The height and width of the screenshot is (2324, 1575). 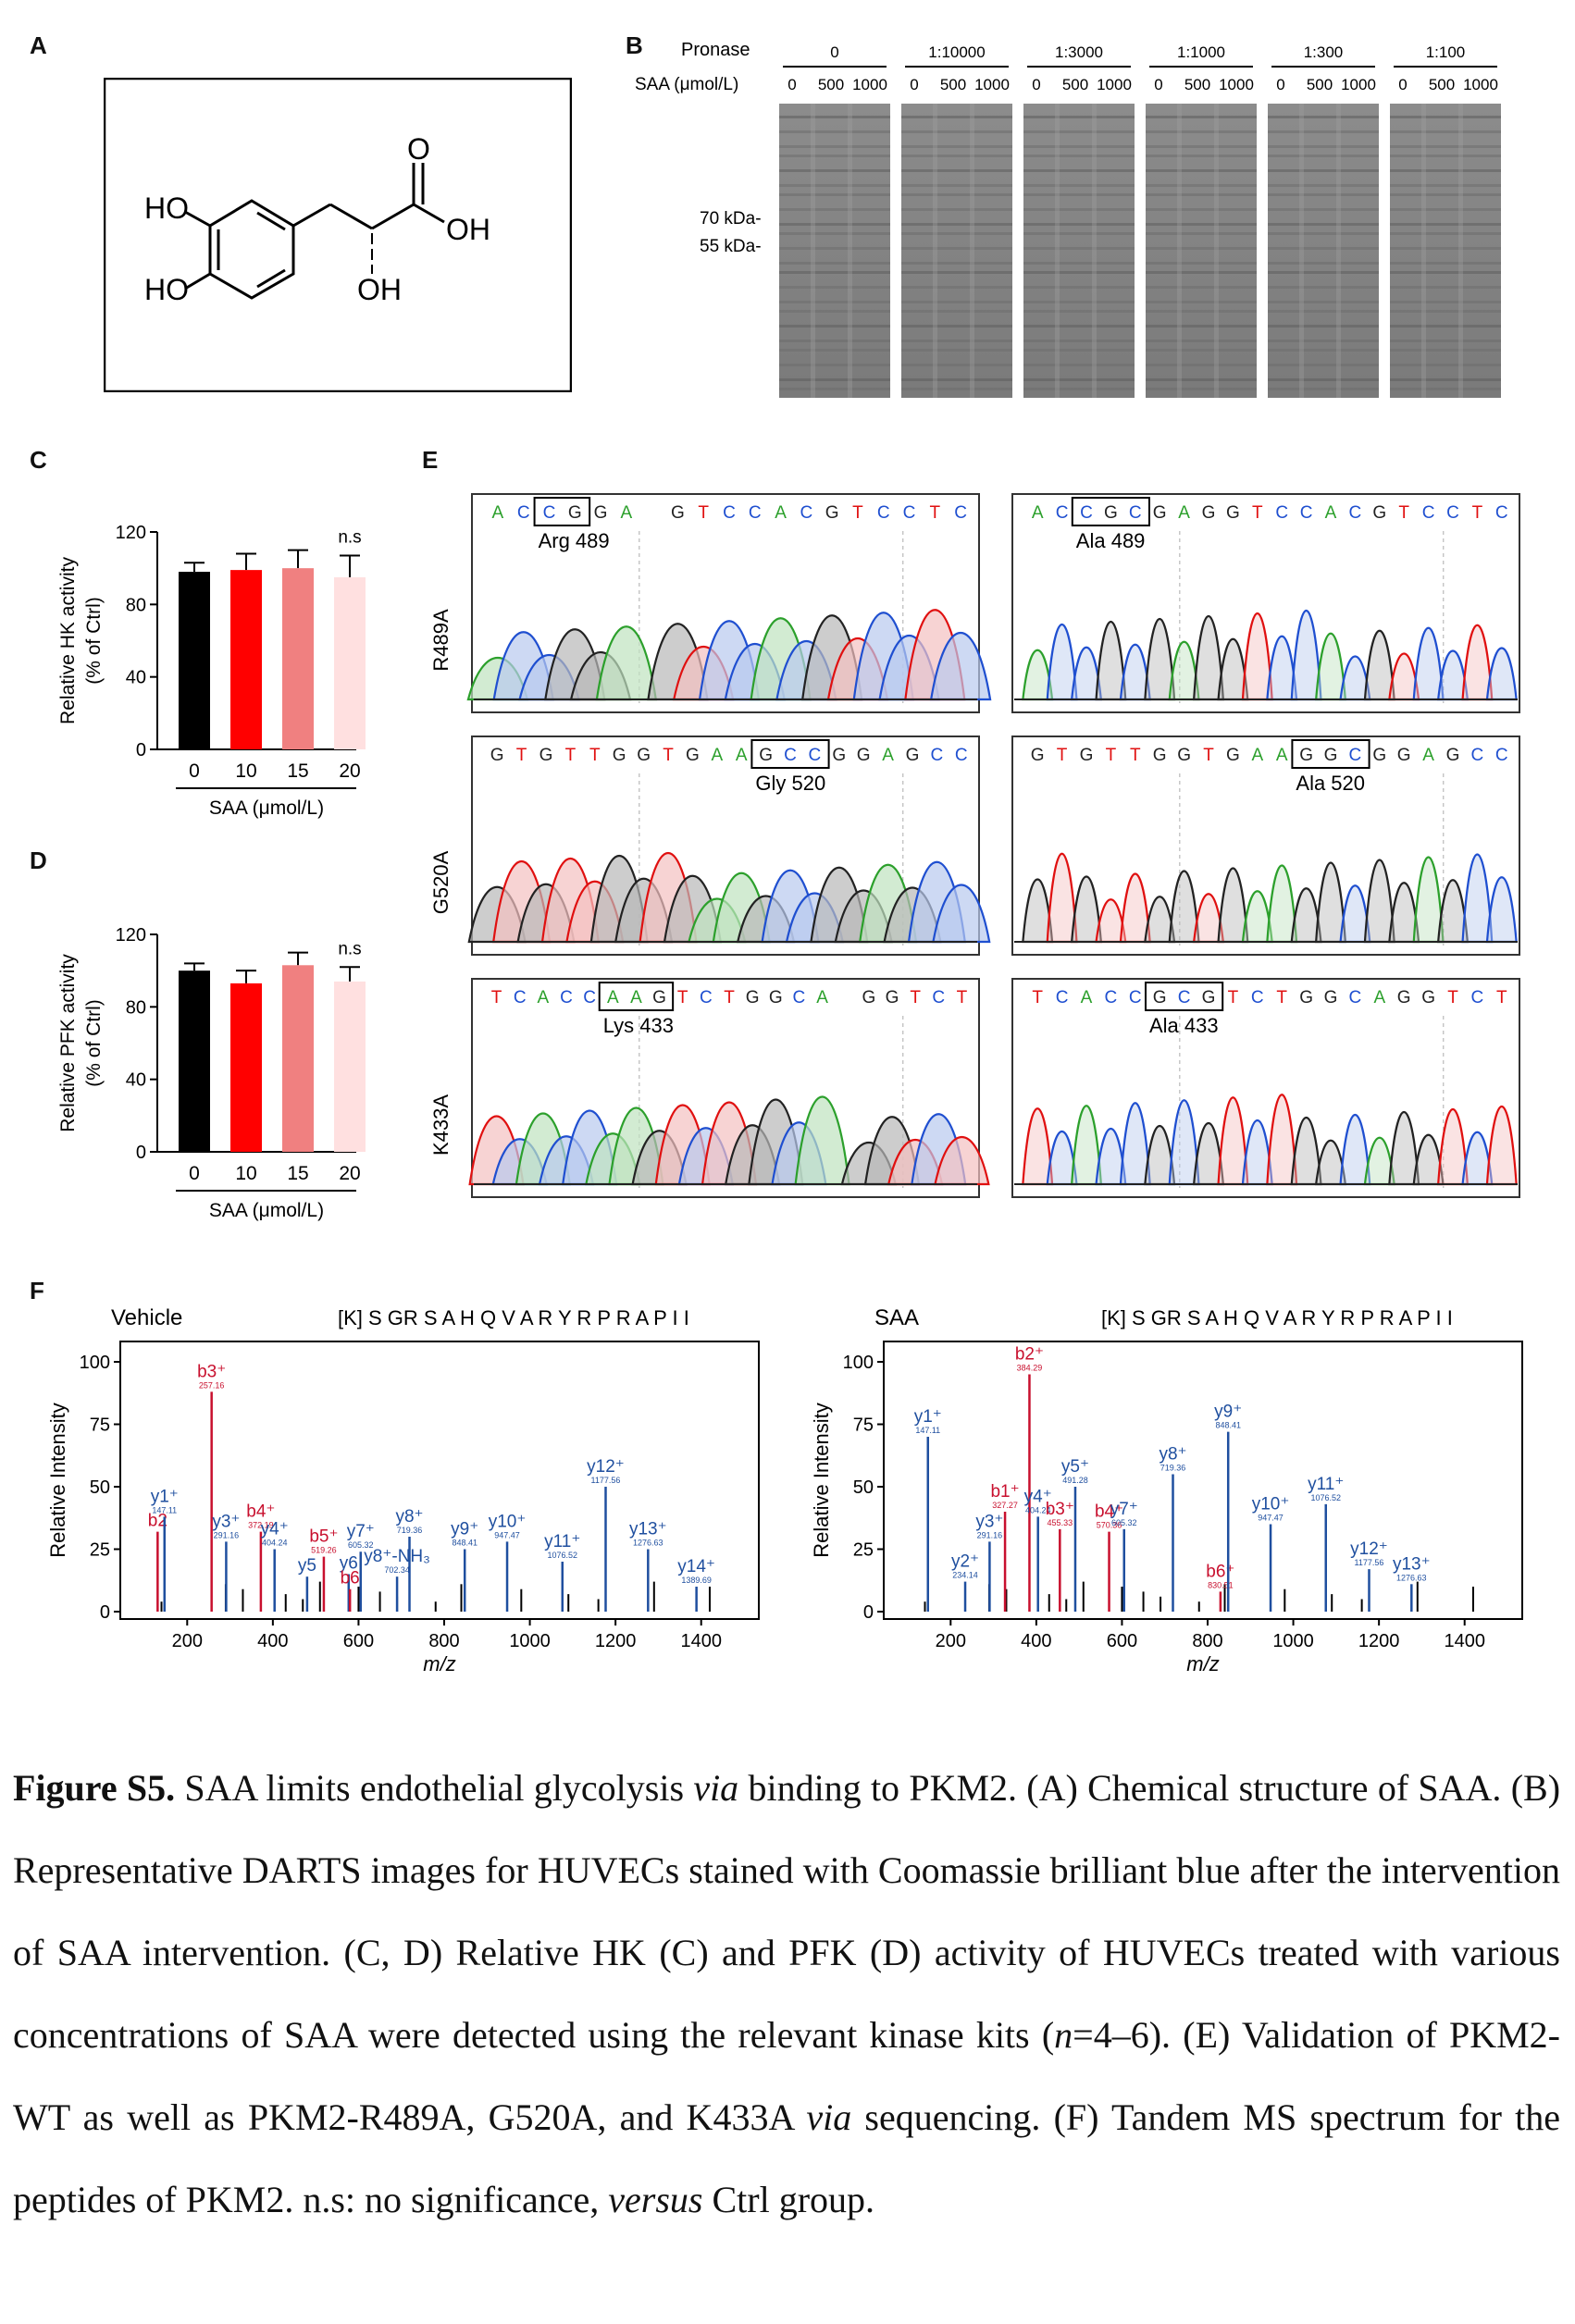 I want to click on x-tick-label: 15, so click(x=297, y=771).